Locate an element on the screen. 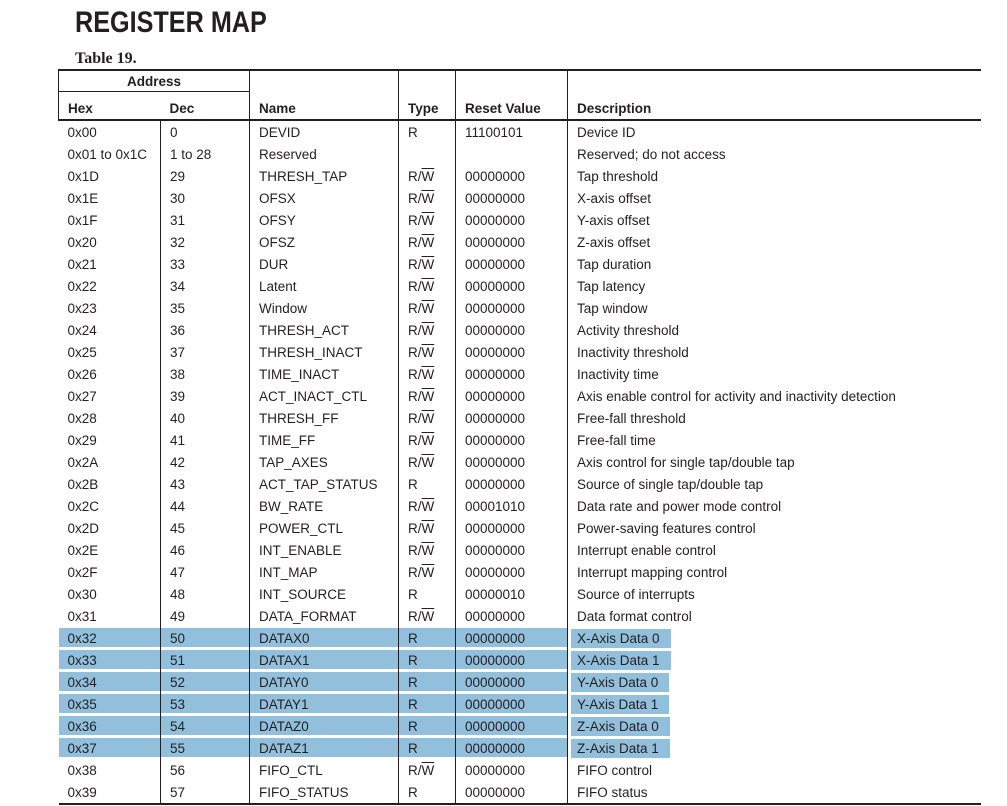 The image size is (1007, 806). dec-cell: 53 is located at coordinates (205, 704).